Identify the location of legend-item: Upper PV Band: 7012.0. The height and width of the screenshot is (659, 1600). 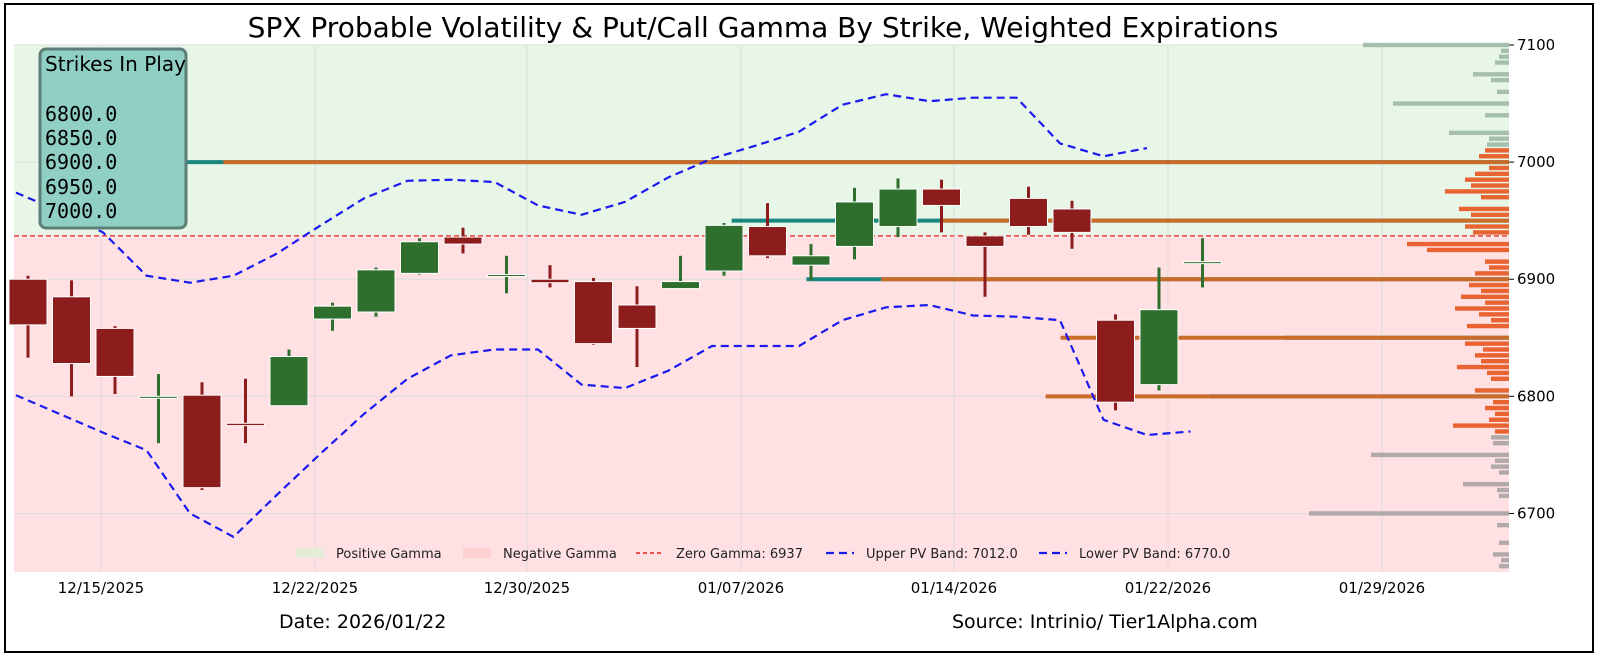
(922, 554).